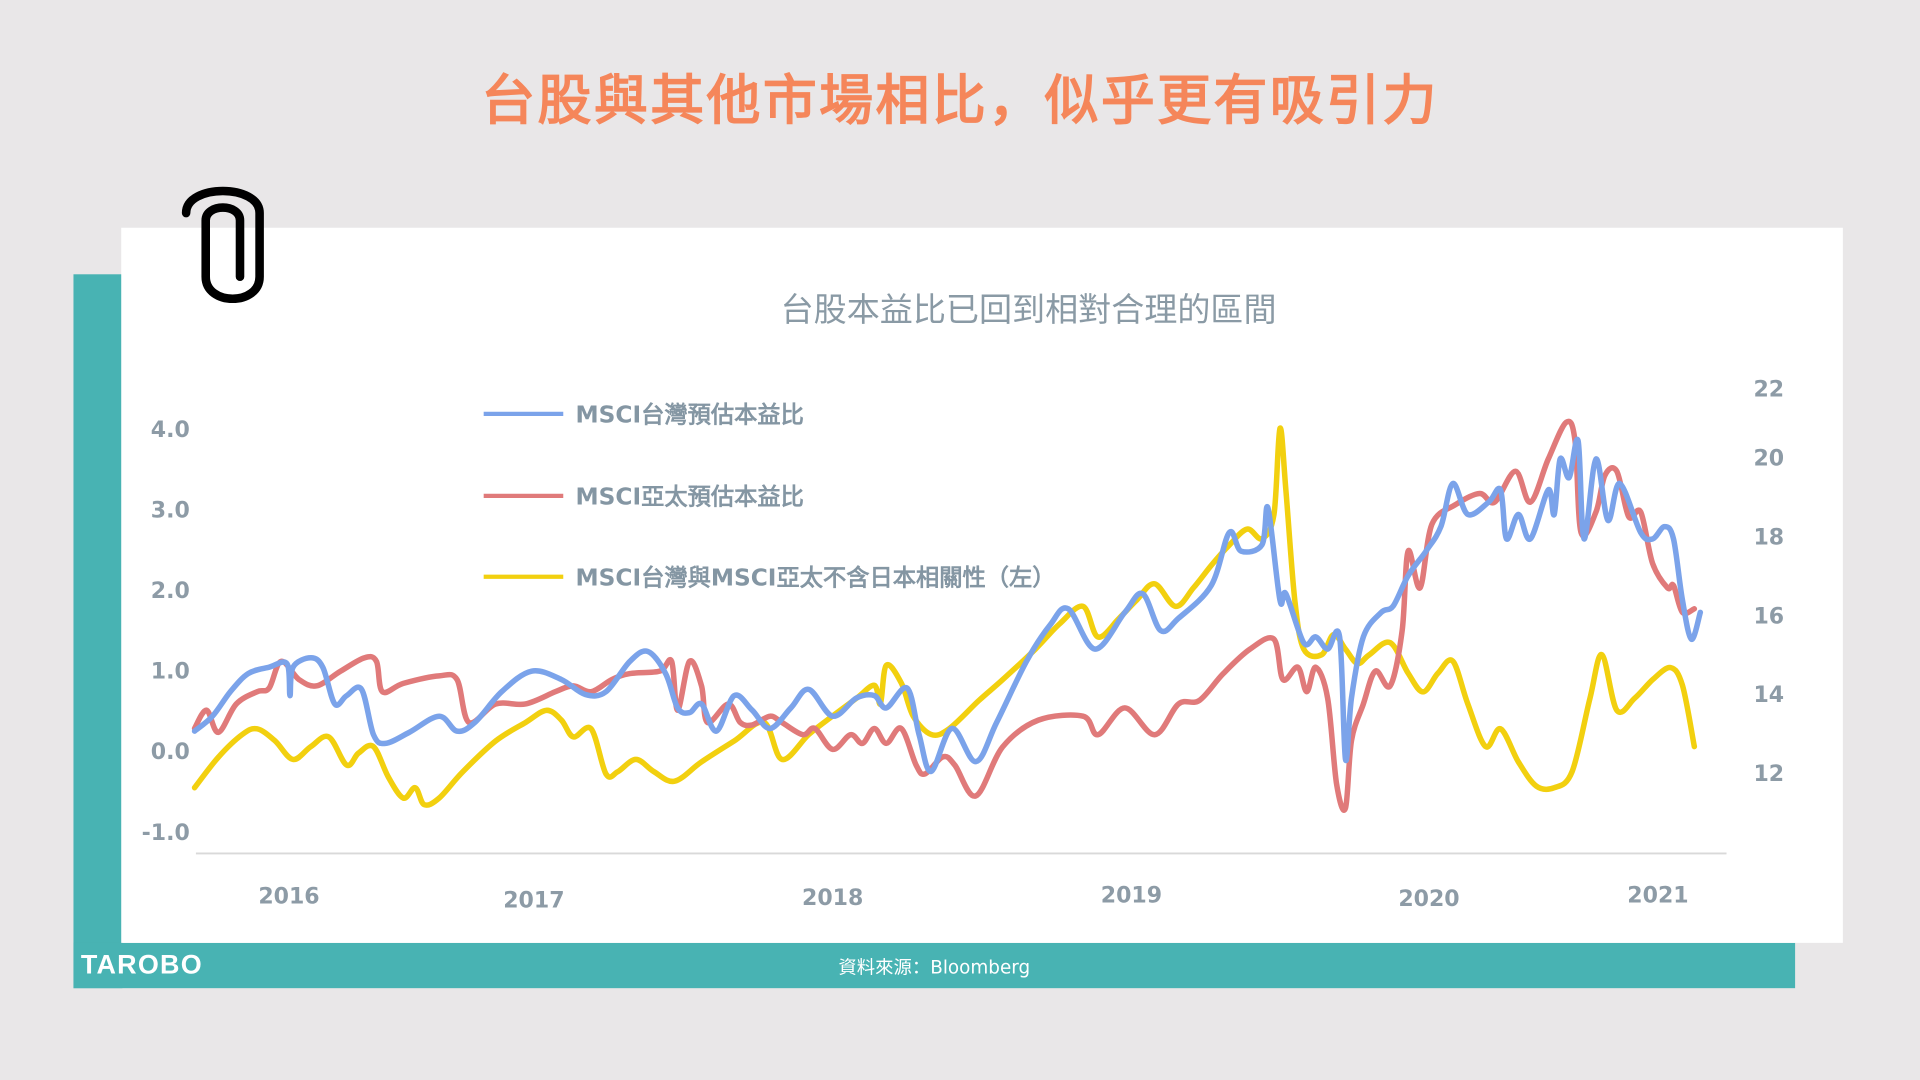  I want to click on right-axis-tick-label: 16, so click(1768, 616).